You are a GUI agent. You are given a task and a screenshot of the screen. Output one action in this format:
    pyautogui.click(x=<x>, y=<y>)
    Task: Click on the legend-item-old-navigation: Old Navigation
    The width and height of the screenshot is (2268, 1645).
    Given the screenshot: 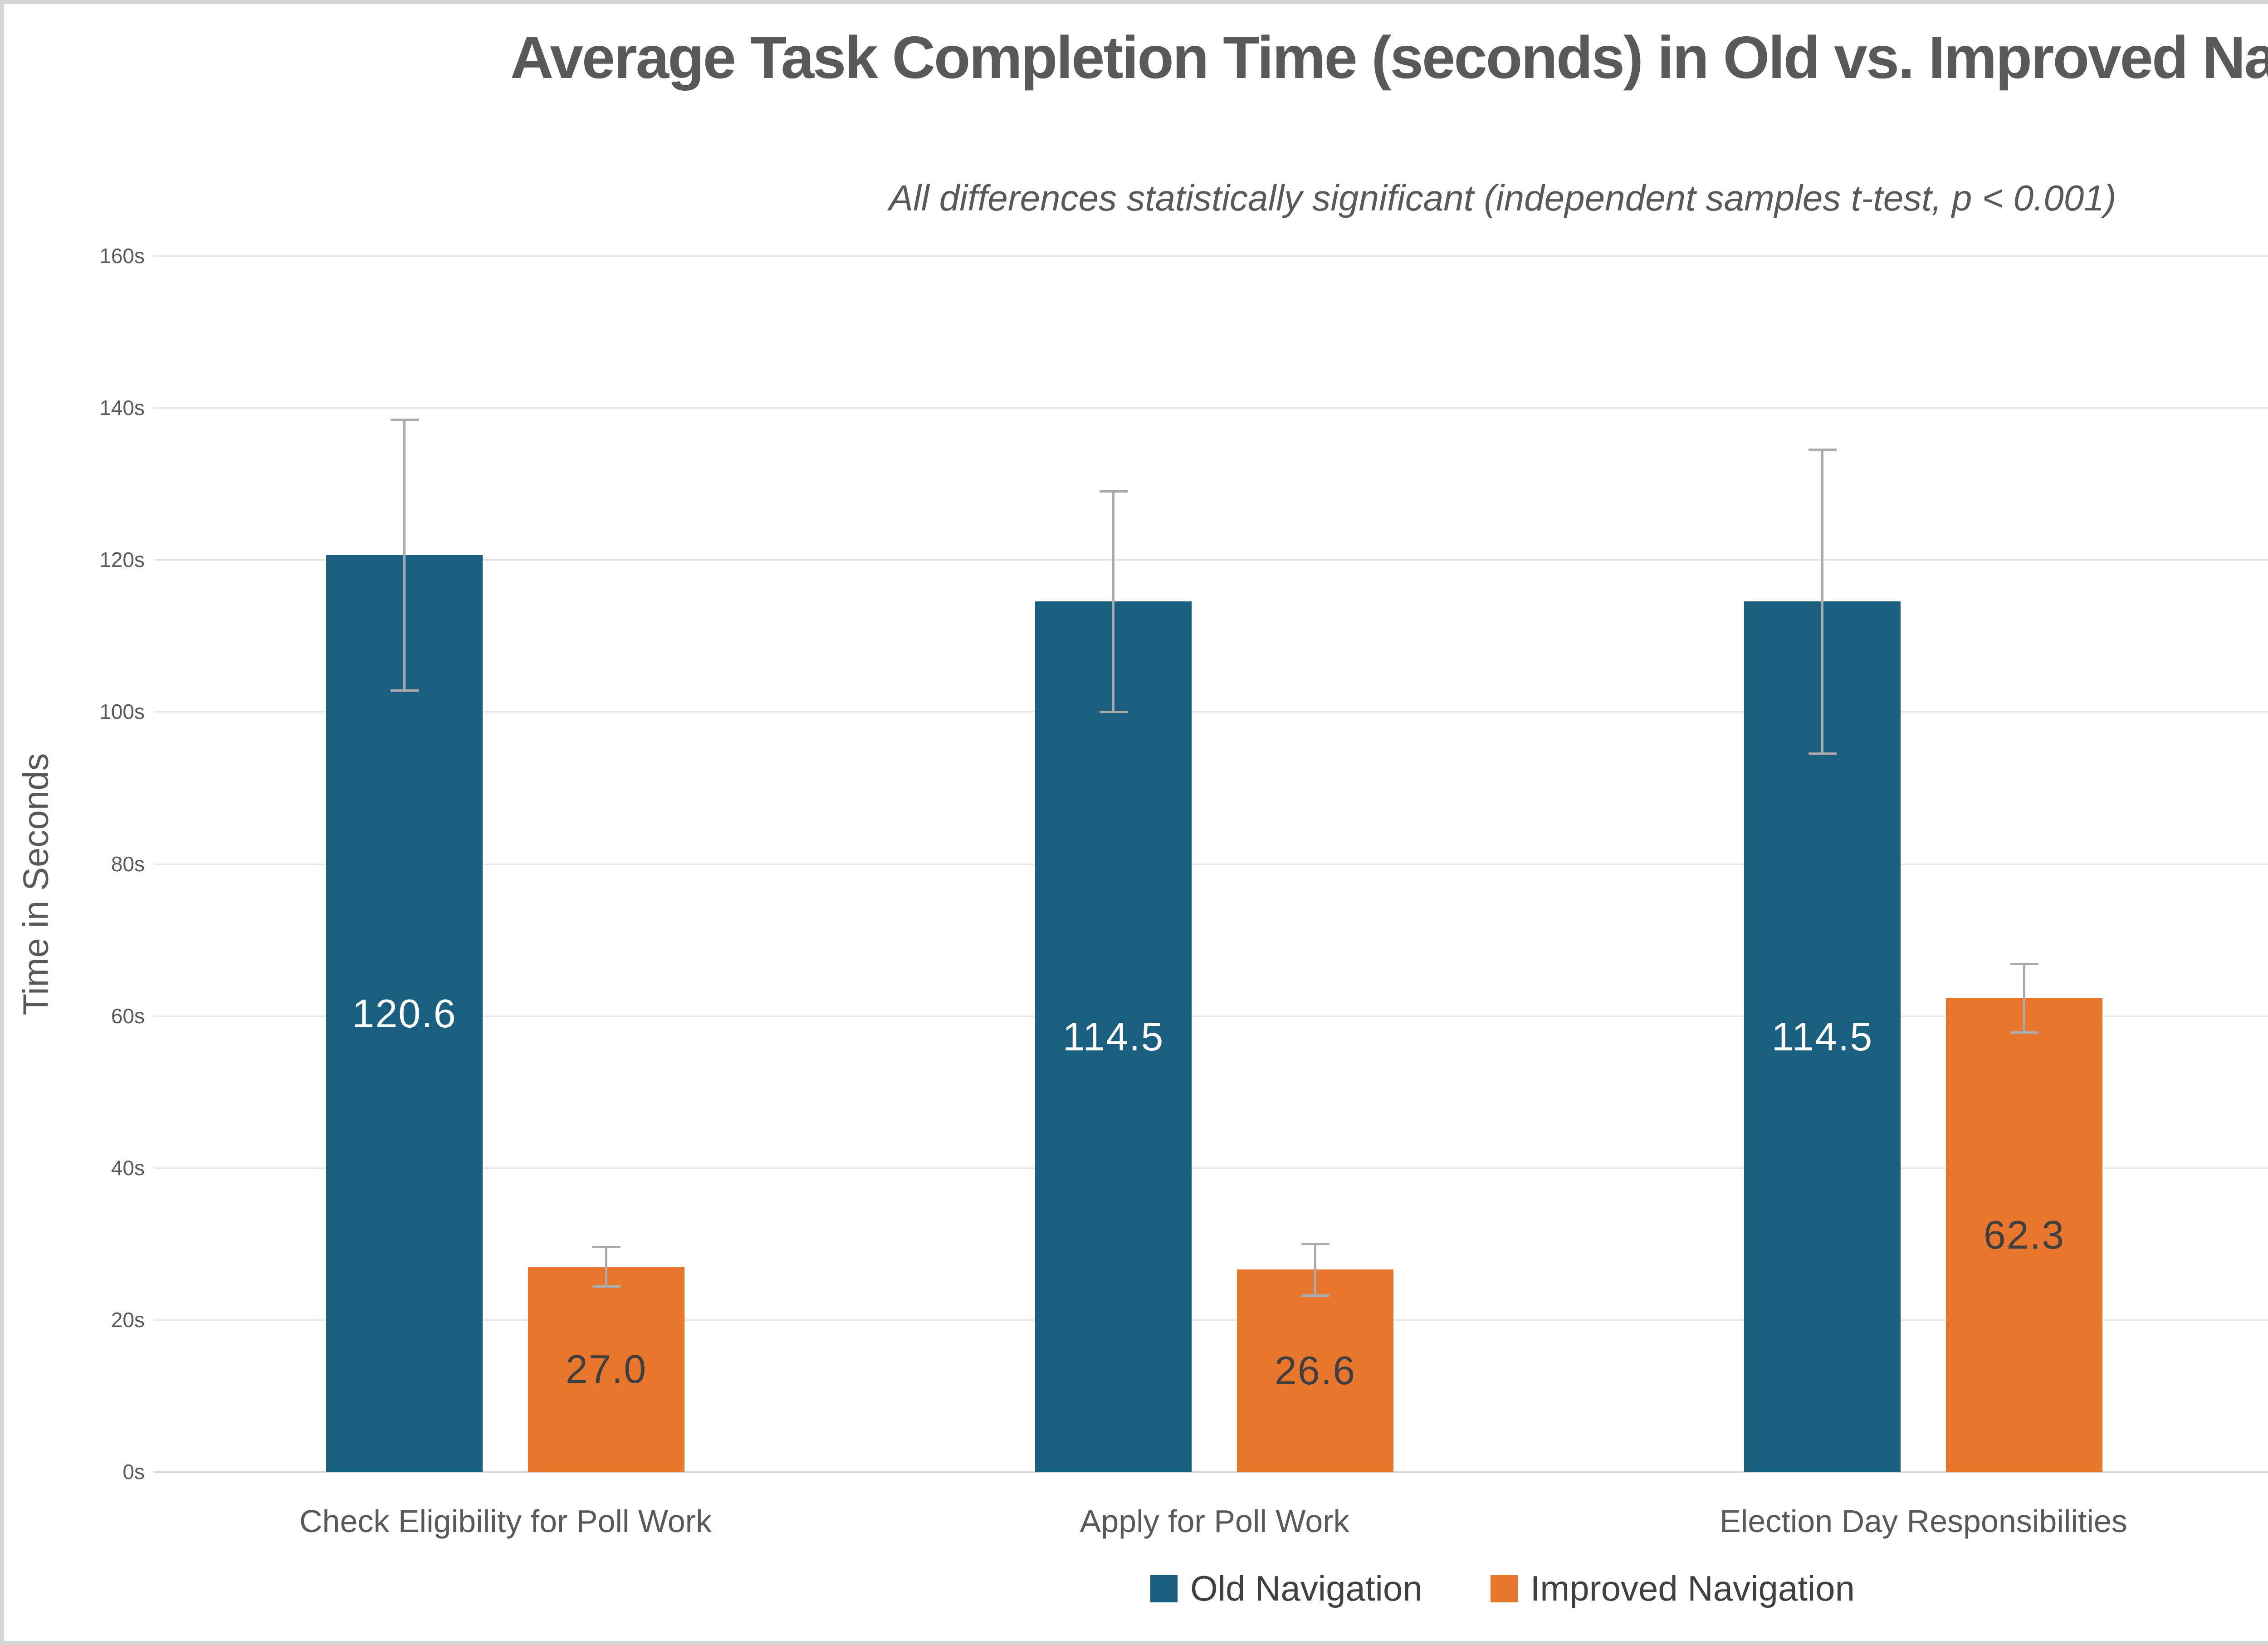 What is the action you would take?
    pyautogui.click(x=1286, y=1588)
    